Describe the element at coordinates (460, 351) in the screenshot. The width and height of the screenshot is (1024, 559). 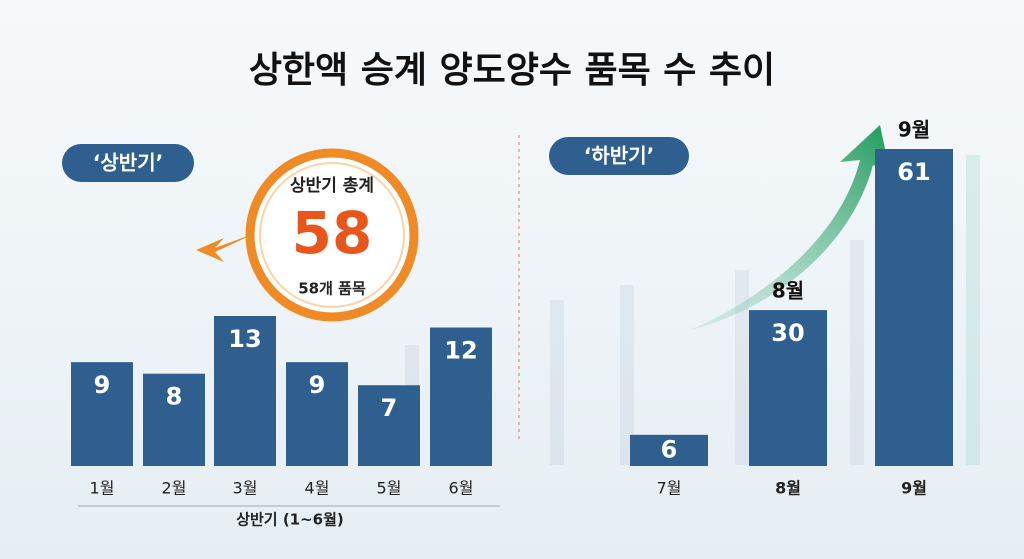
I see `value-label: 12` at that location.